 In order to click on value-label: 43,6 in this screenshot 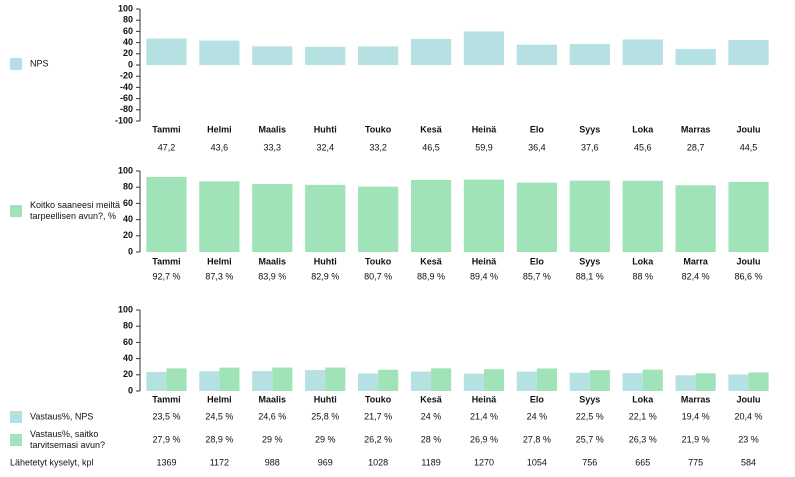, I will do `click(220, 147)`.